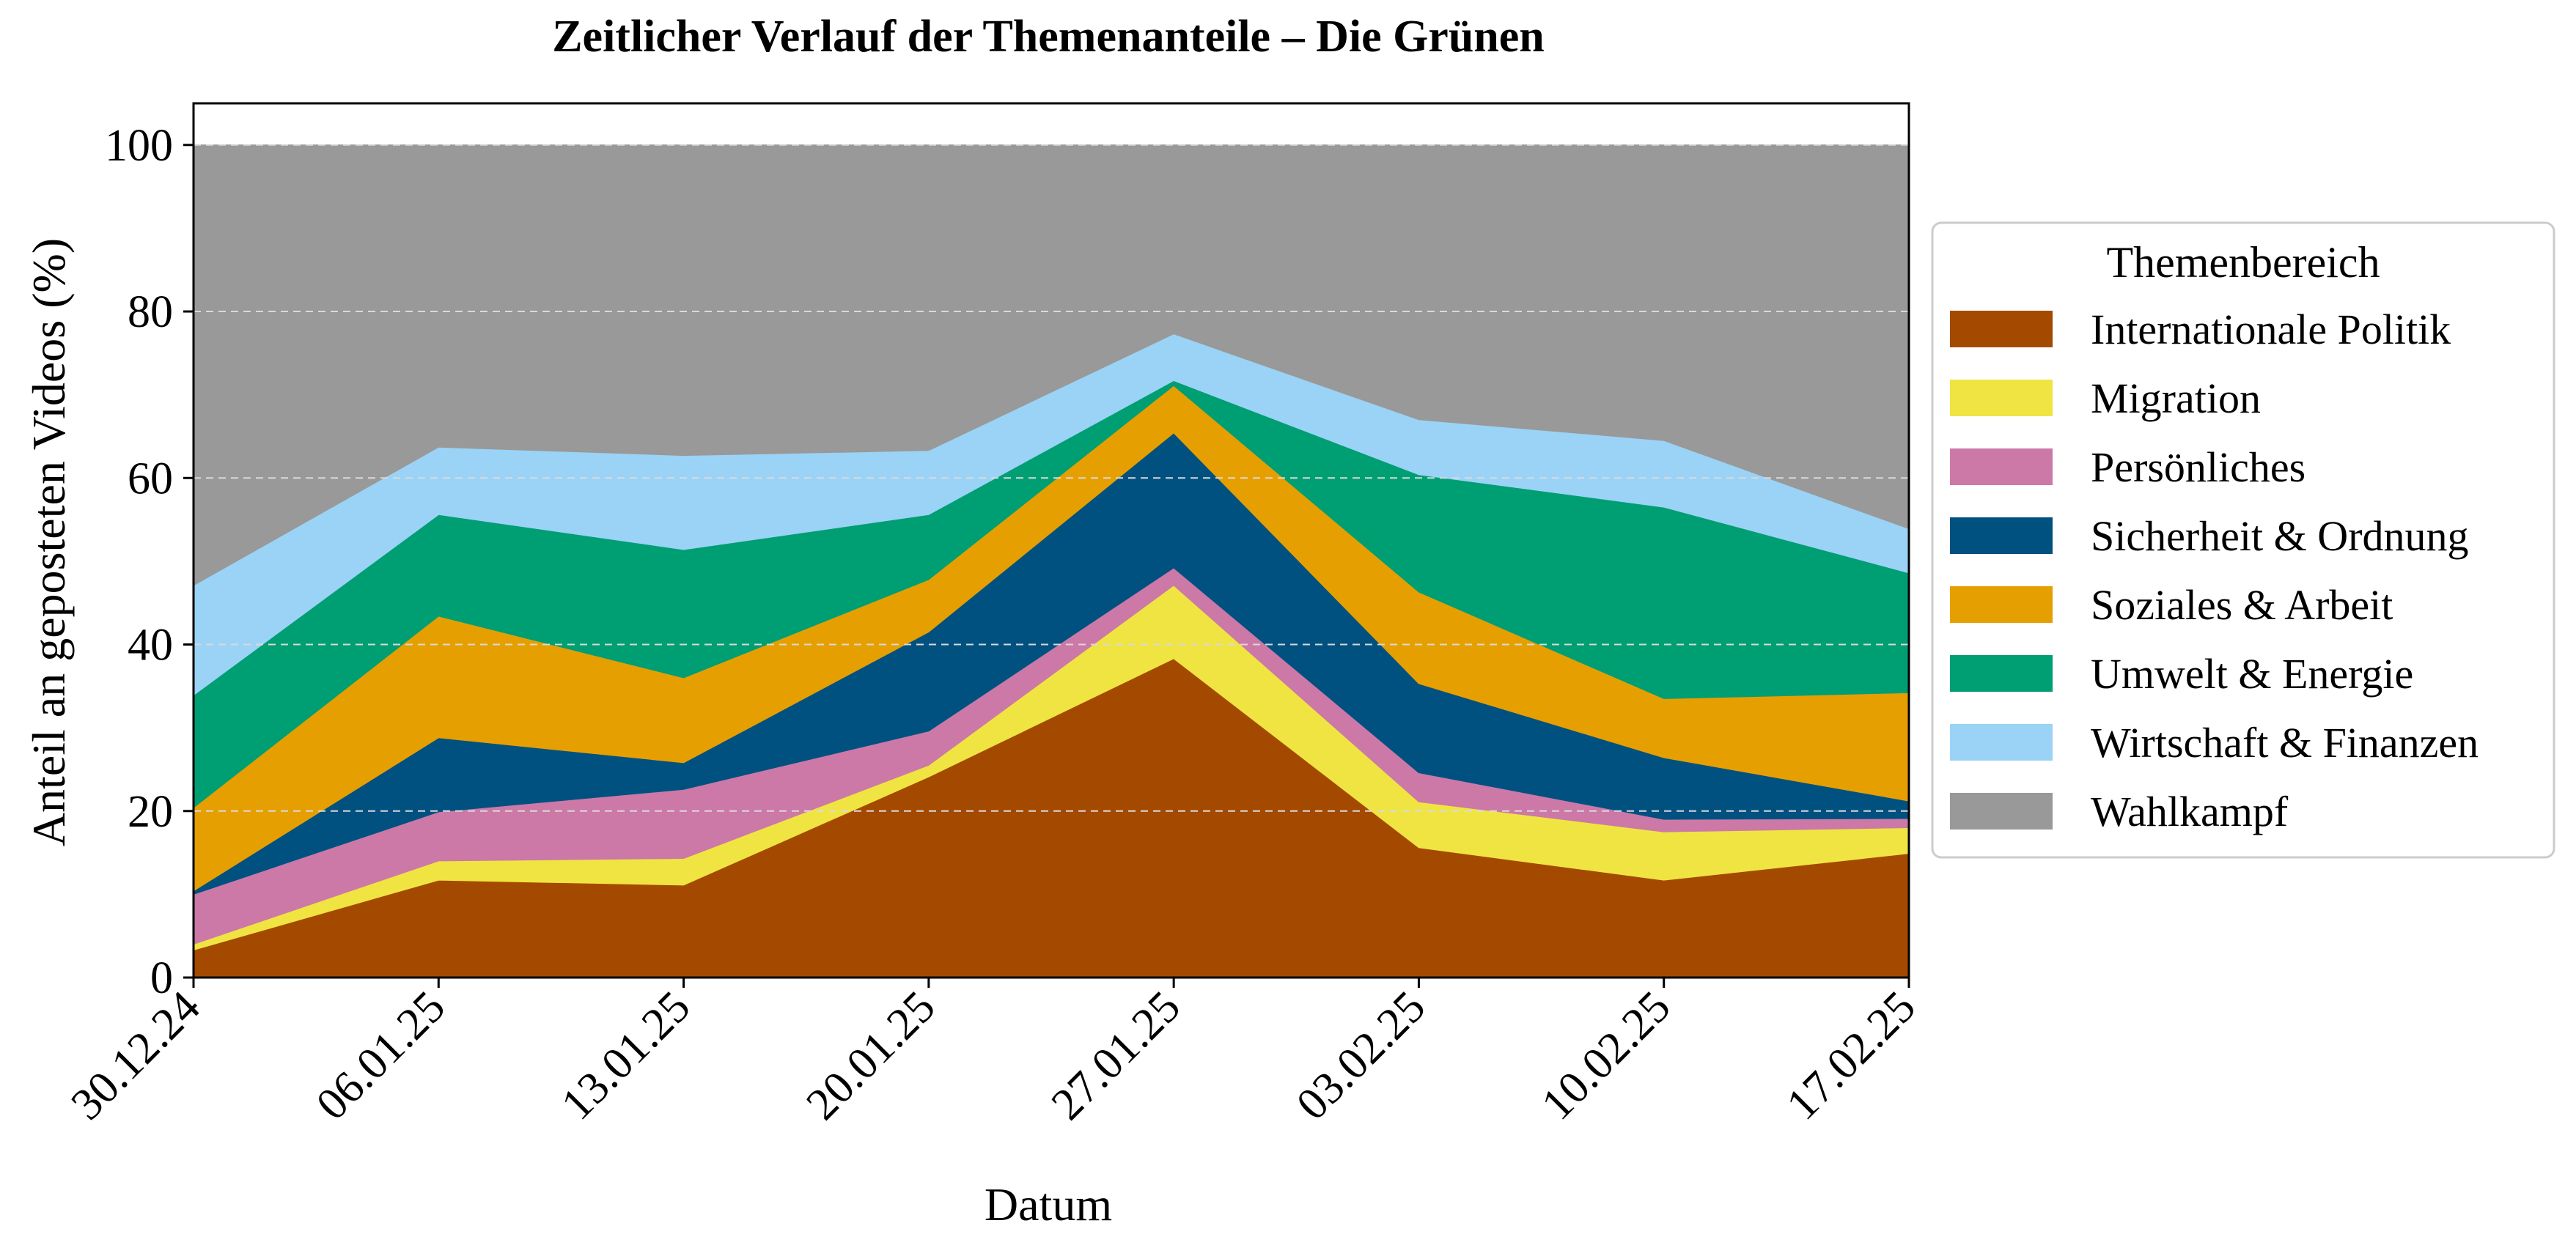  I want to click on legend-title: Themenbereich, so click(2243, 262).